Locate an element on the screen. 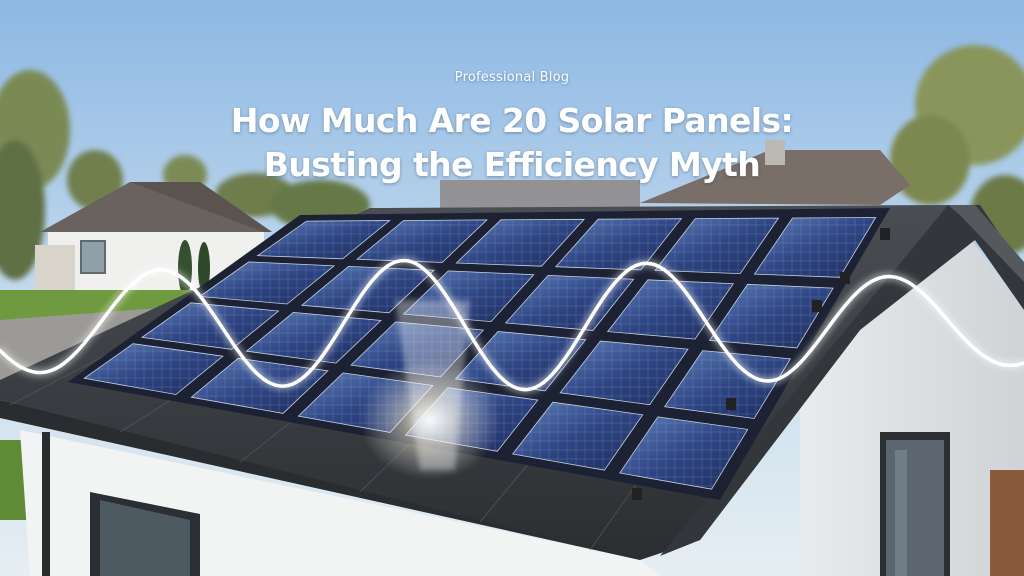 The width and height of the screenshot is (1024, 576). neighbor-house-left is located at coordinates (153, 241).